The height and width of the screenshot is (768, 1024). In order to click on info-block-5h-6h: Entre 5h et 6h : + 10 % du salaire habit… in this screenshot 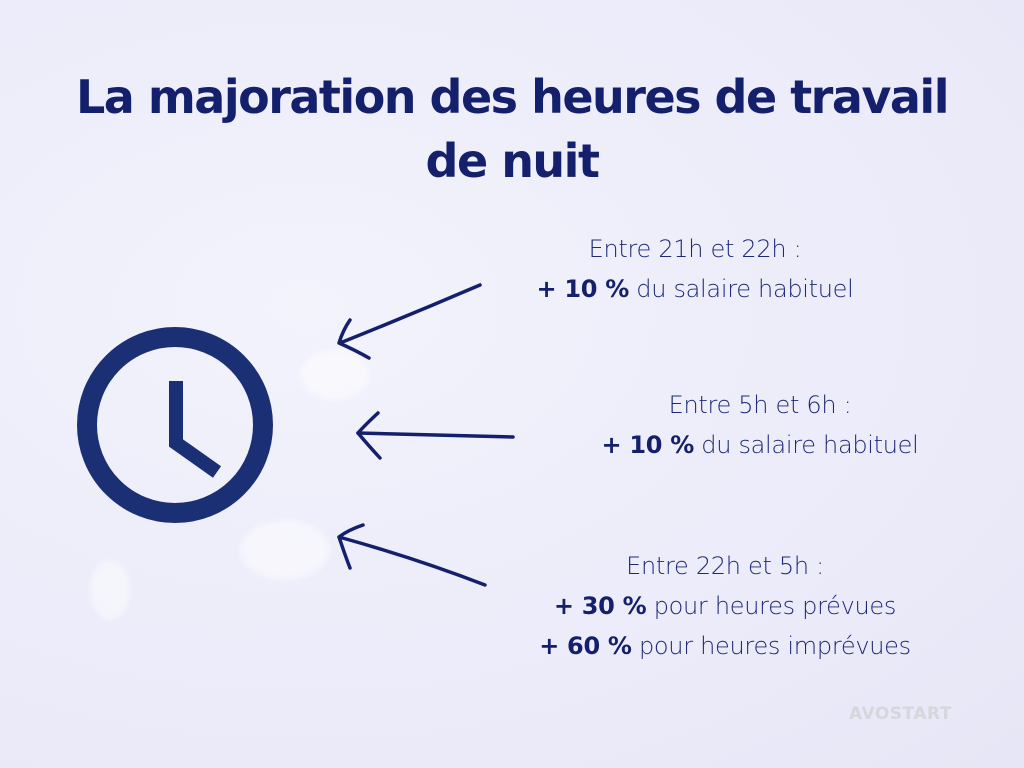, I will do `click(760, 425)`.